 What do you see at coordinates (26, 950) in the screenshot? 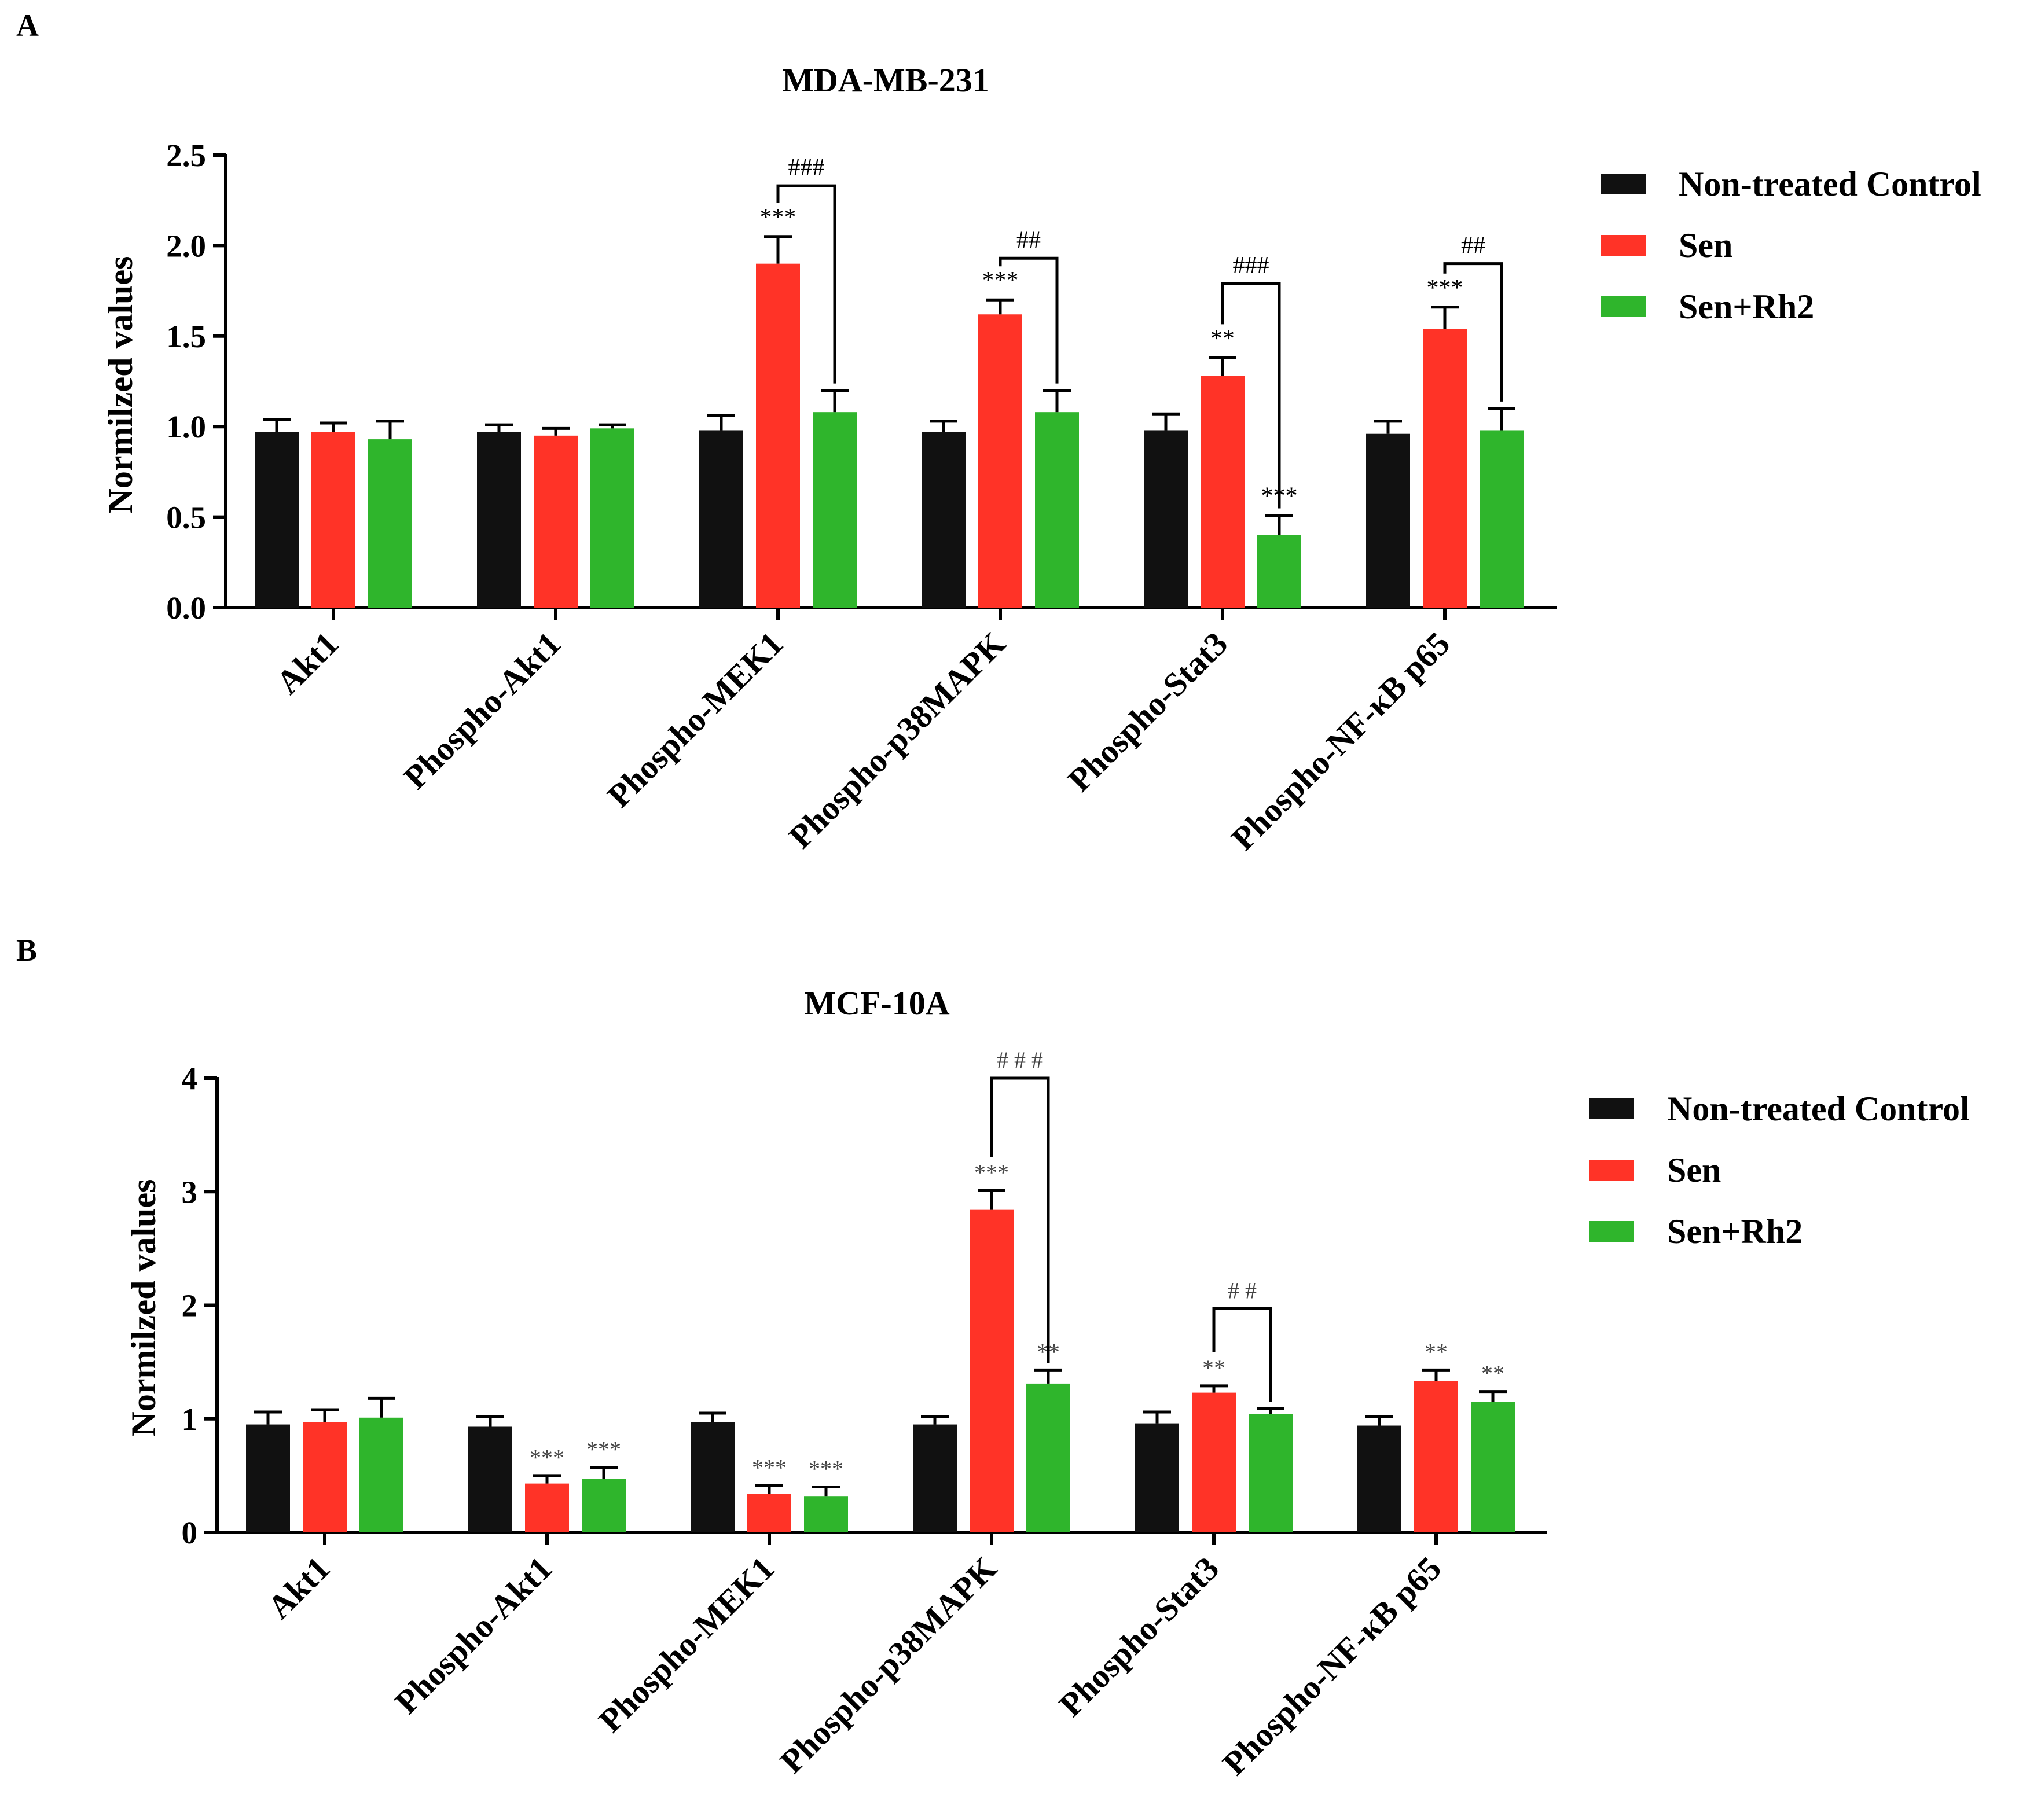
I see `panel-letter-b: B` at bounding box center [26, 950].